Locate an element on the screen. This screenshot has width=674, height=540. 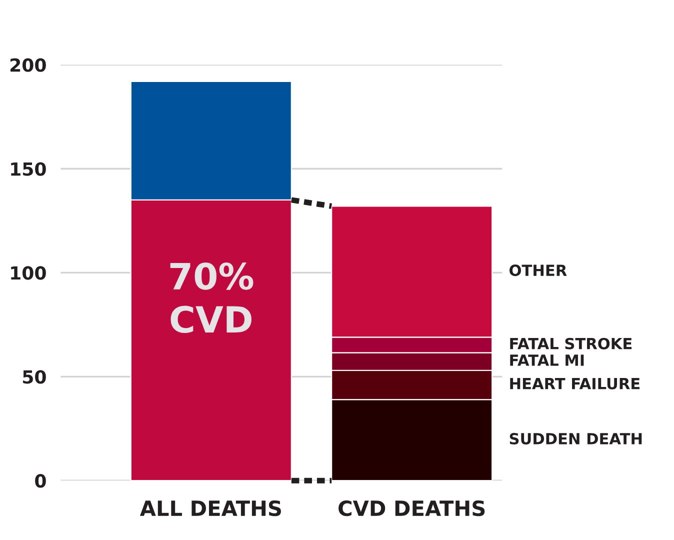
series-label: HEART FAILURE is located at coordinates (575, 384).